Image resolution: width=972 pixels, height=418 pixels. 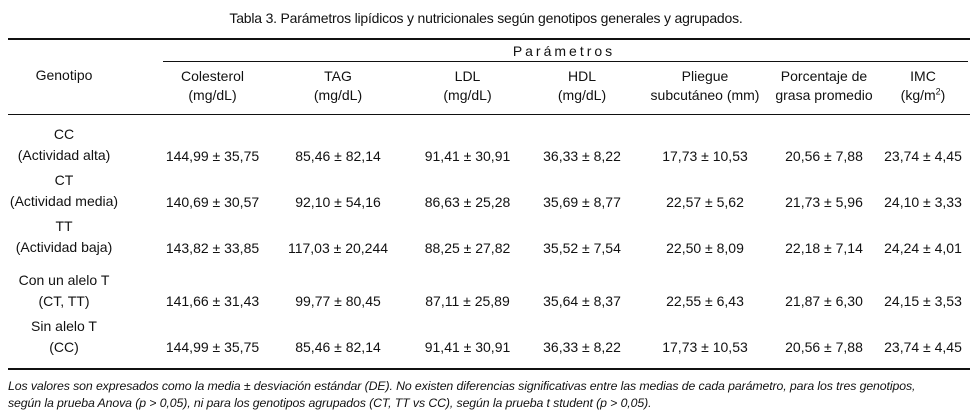 I want to click on top-rule, so click(x=489, y=39).